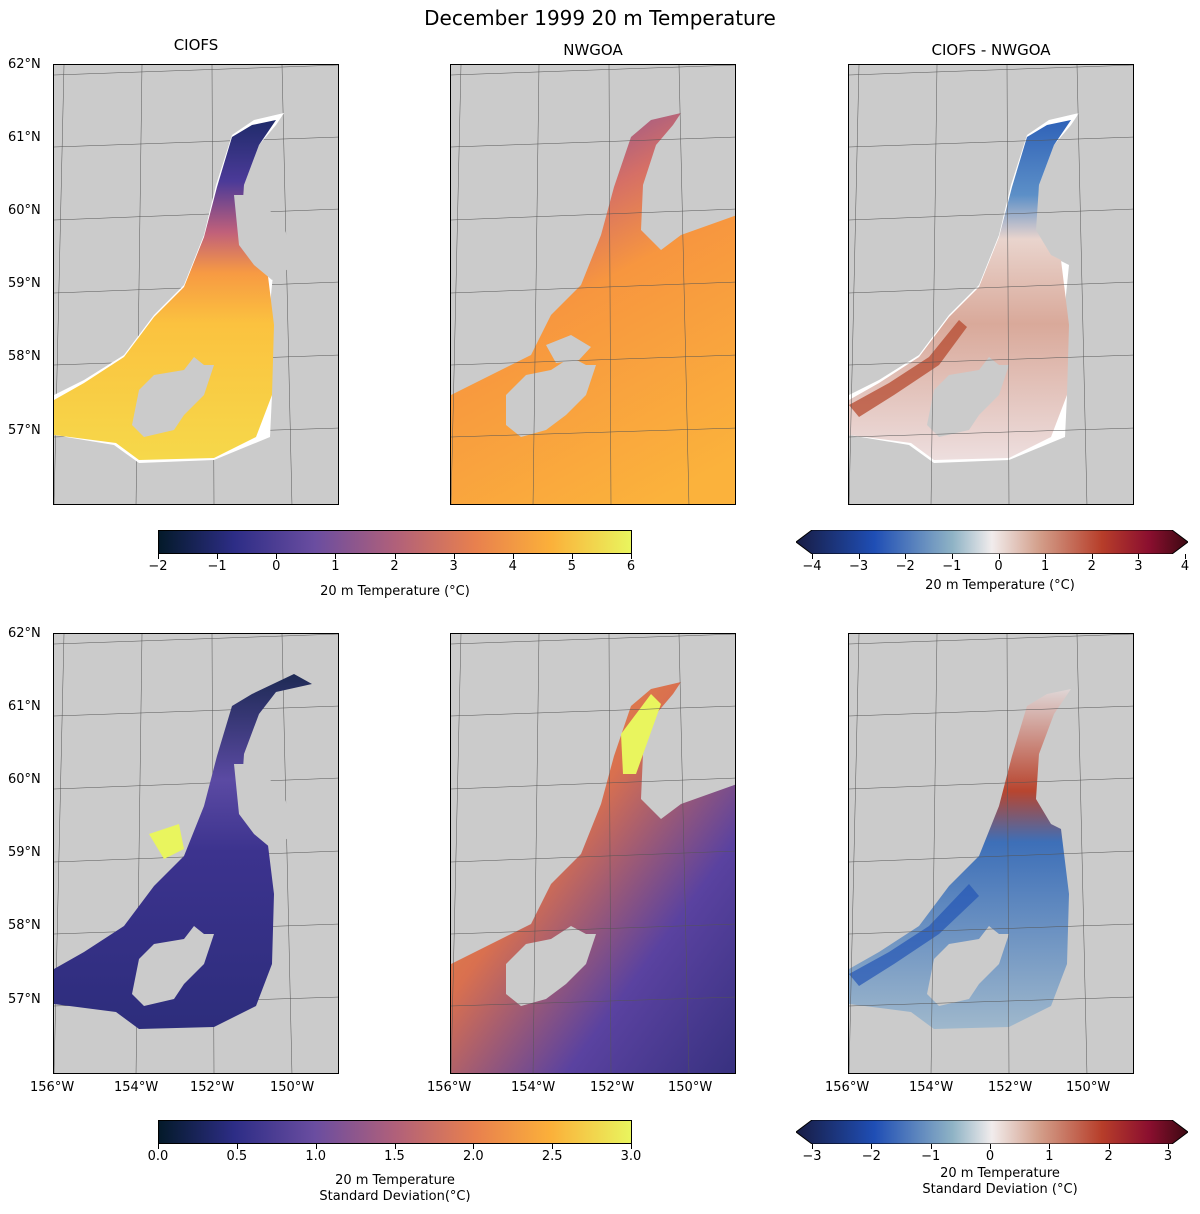  What do you see at coordinates (395, 542) in the screenshot?
I see `colorbar-temperature` at bounding box center [395, 542].